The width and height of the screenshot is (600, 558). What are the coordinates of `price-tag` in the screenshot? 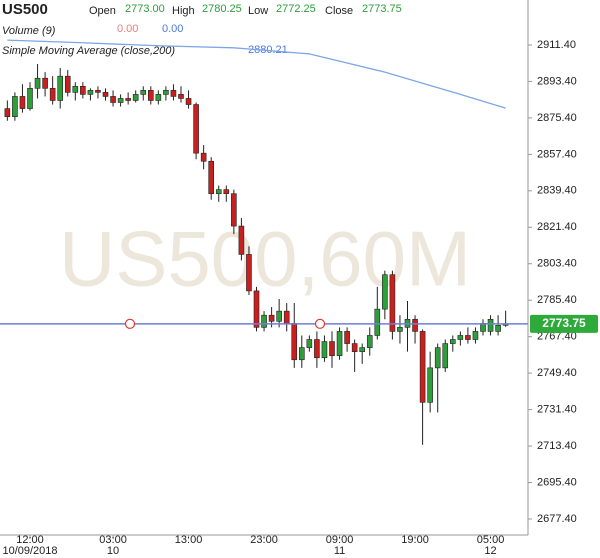 It's located at (564, 323).